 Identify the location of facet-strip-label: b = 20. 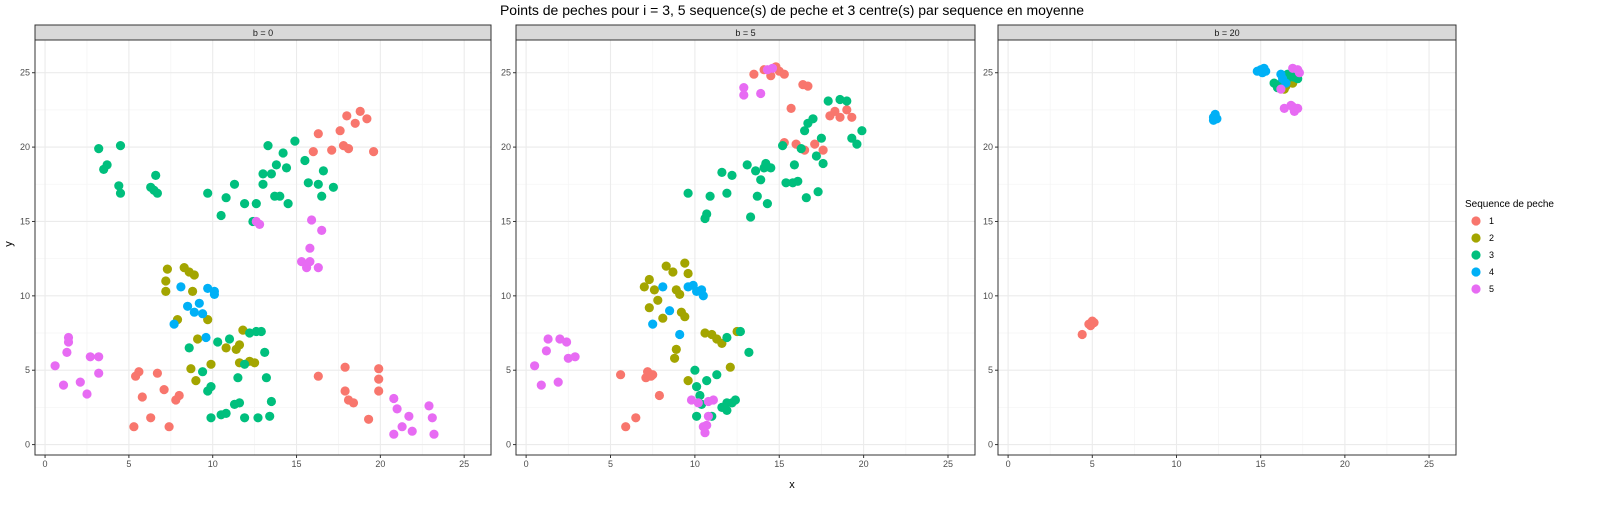
(1226, 33).